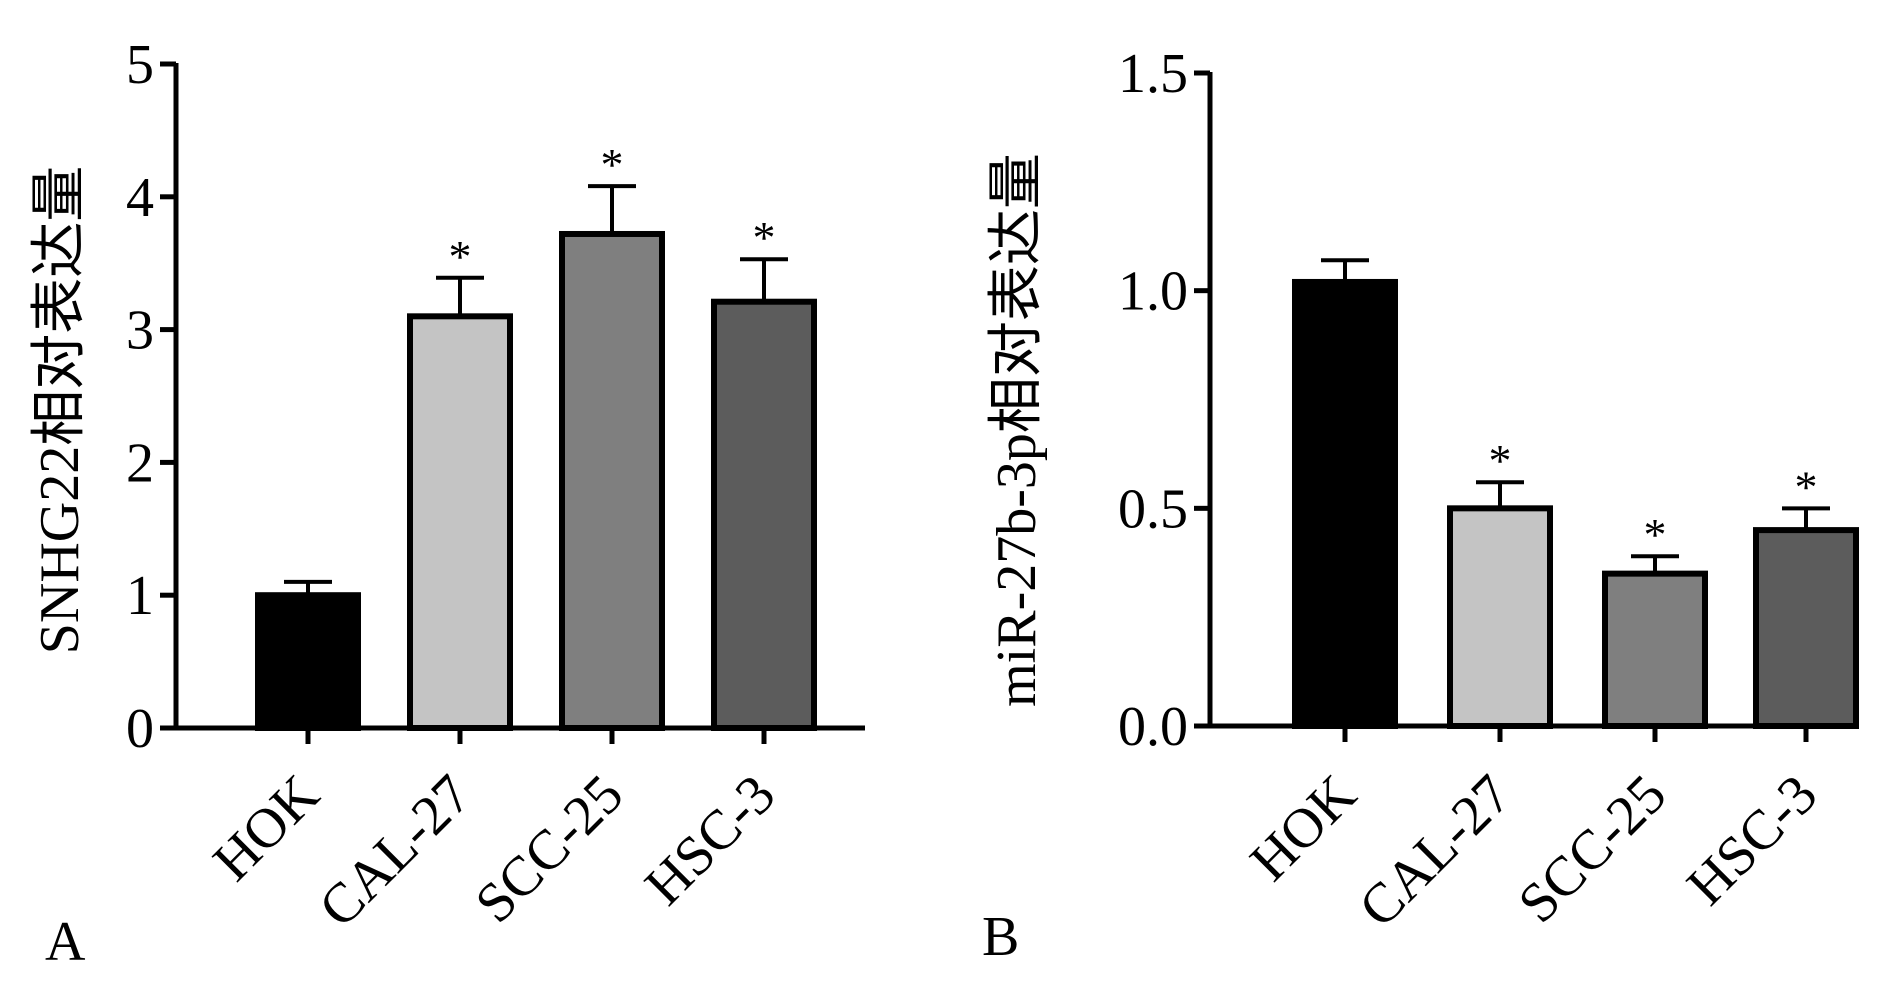 Image resolution: width=1890 pixels, height=988 pixels. What do you see at coordinates (65, 942) in the screenshot?
I see `panel-letter: A` at bounding box center [65, 942].